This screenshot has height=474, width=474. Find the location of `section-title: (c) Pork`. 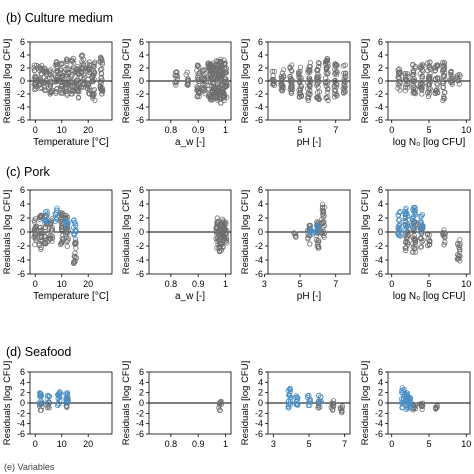

section-title: (c) Pork is located at coordinates (28, 172).